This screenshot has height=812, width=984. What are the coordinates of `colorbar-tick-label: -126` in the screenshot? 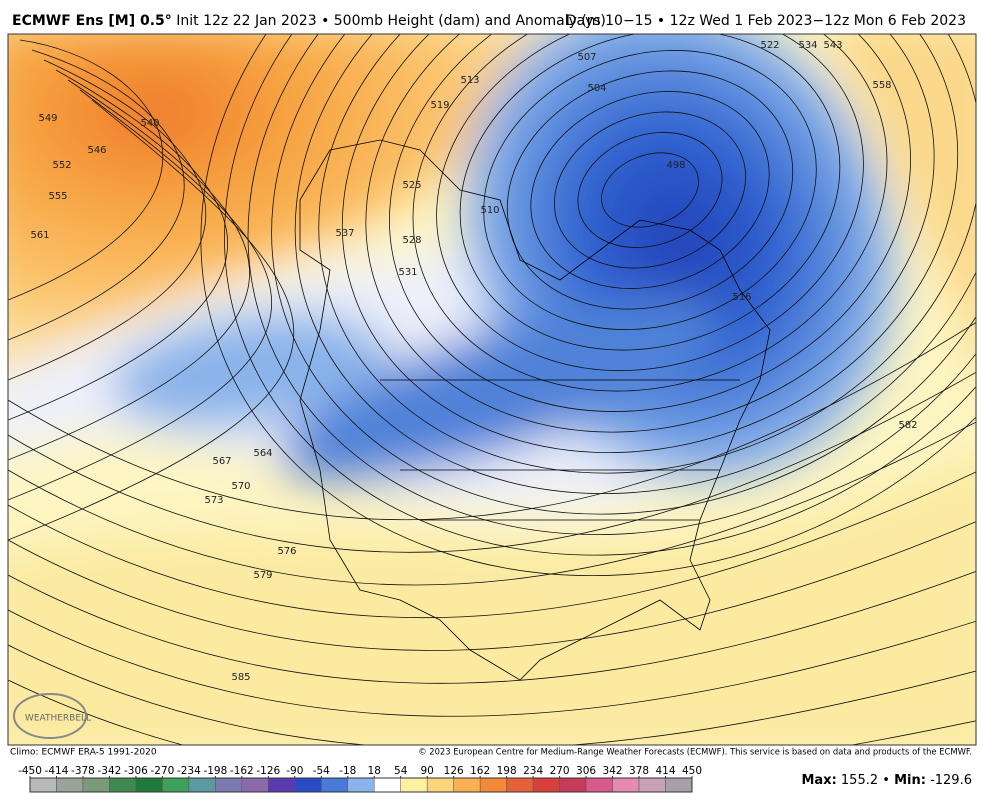 It's located at (268, 771).